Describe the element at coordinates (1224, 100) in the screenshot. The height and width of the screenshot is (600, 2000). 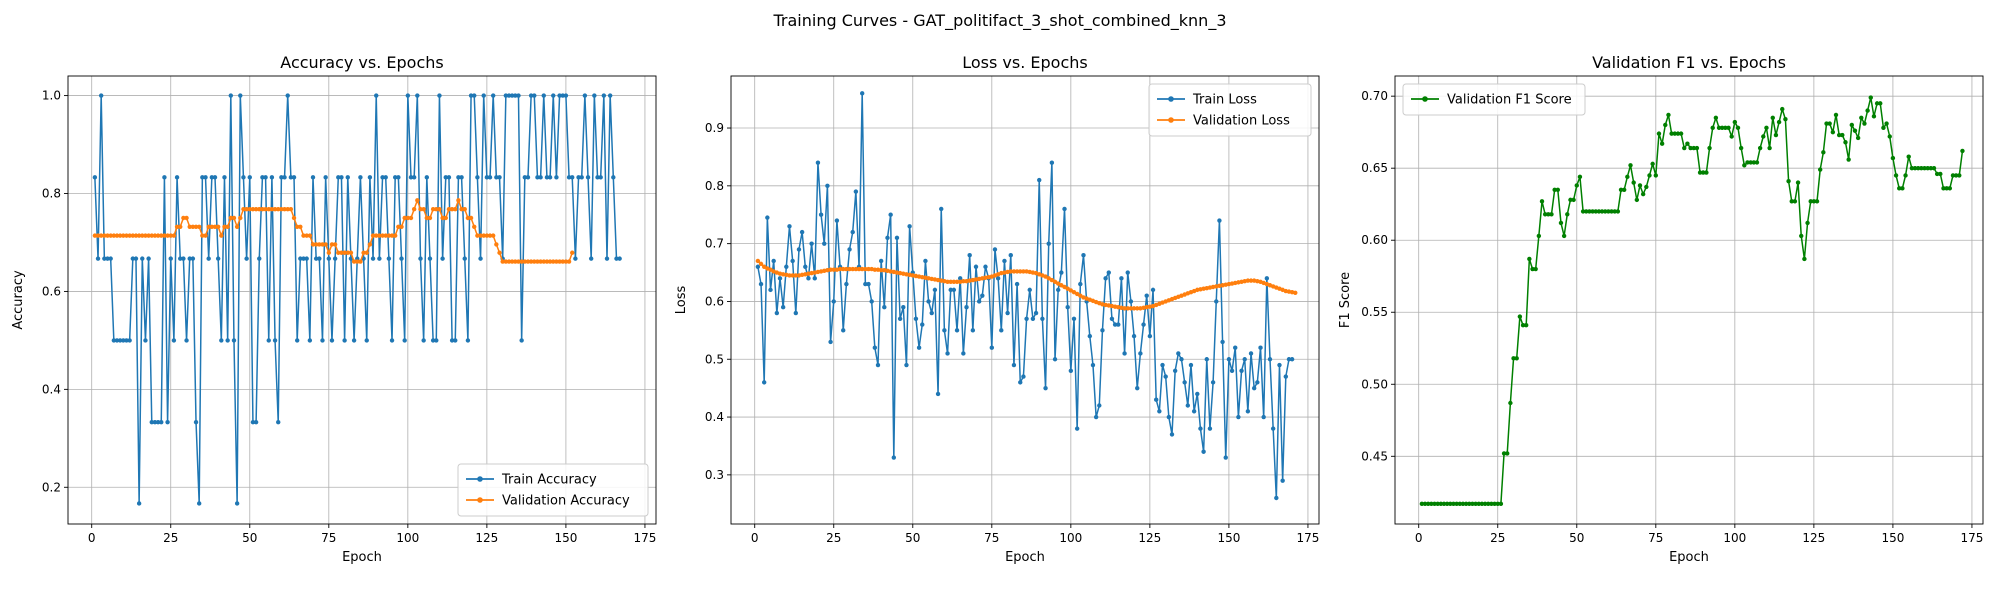
I see `legend-label: Train Loss` at that location.